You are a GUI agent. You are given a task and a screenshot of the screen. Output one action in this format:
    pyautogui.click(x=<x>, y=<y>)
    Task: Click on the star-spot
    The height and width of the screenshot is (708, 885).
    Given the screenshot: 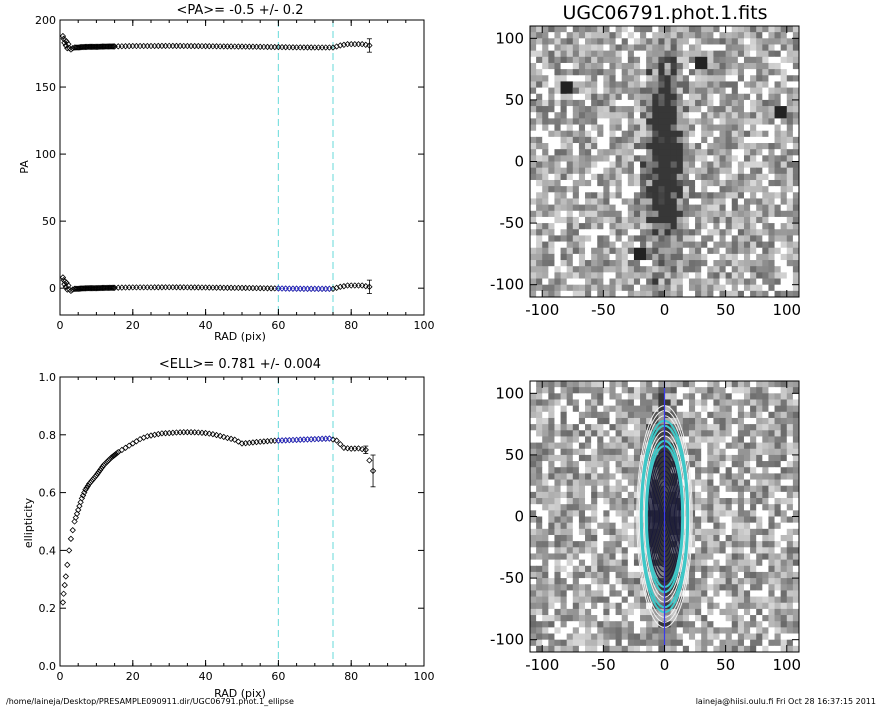 What is the action you would take?
    pyautogui.click(x=640, y=254)
    